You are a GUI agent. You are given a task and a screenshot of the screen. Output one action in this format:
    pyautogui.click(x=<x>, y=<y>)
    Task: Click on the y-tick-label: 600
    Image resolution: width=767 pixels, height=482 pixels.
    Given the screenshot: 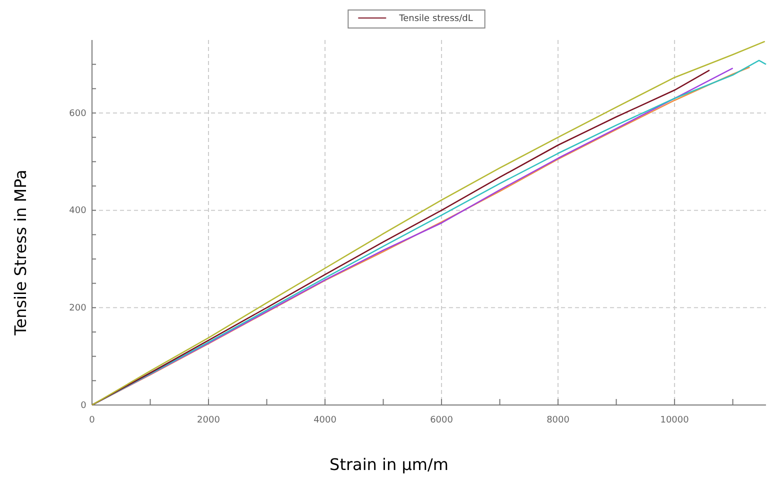 What is the action you would take?
    pyautogui.click(x=78, y=113)
    